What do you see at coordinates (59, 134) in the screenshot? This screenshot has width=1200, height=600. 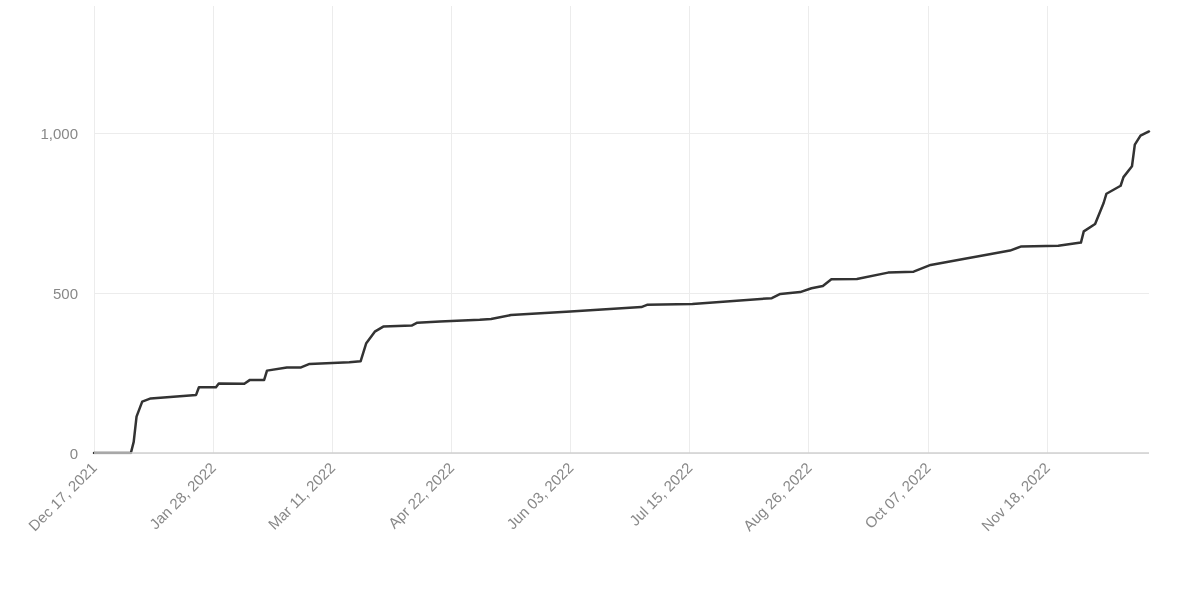 I see `y-tick-label: 1,000` at bounding box center [59, 134].